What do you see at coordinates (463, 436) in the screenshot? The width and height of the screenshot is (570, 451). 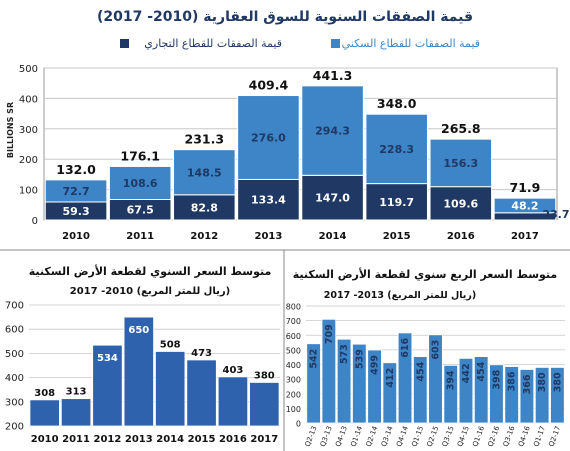 I see `quarterly-x-tick-label: Q4-15` at bounding box center [463, 436].